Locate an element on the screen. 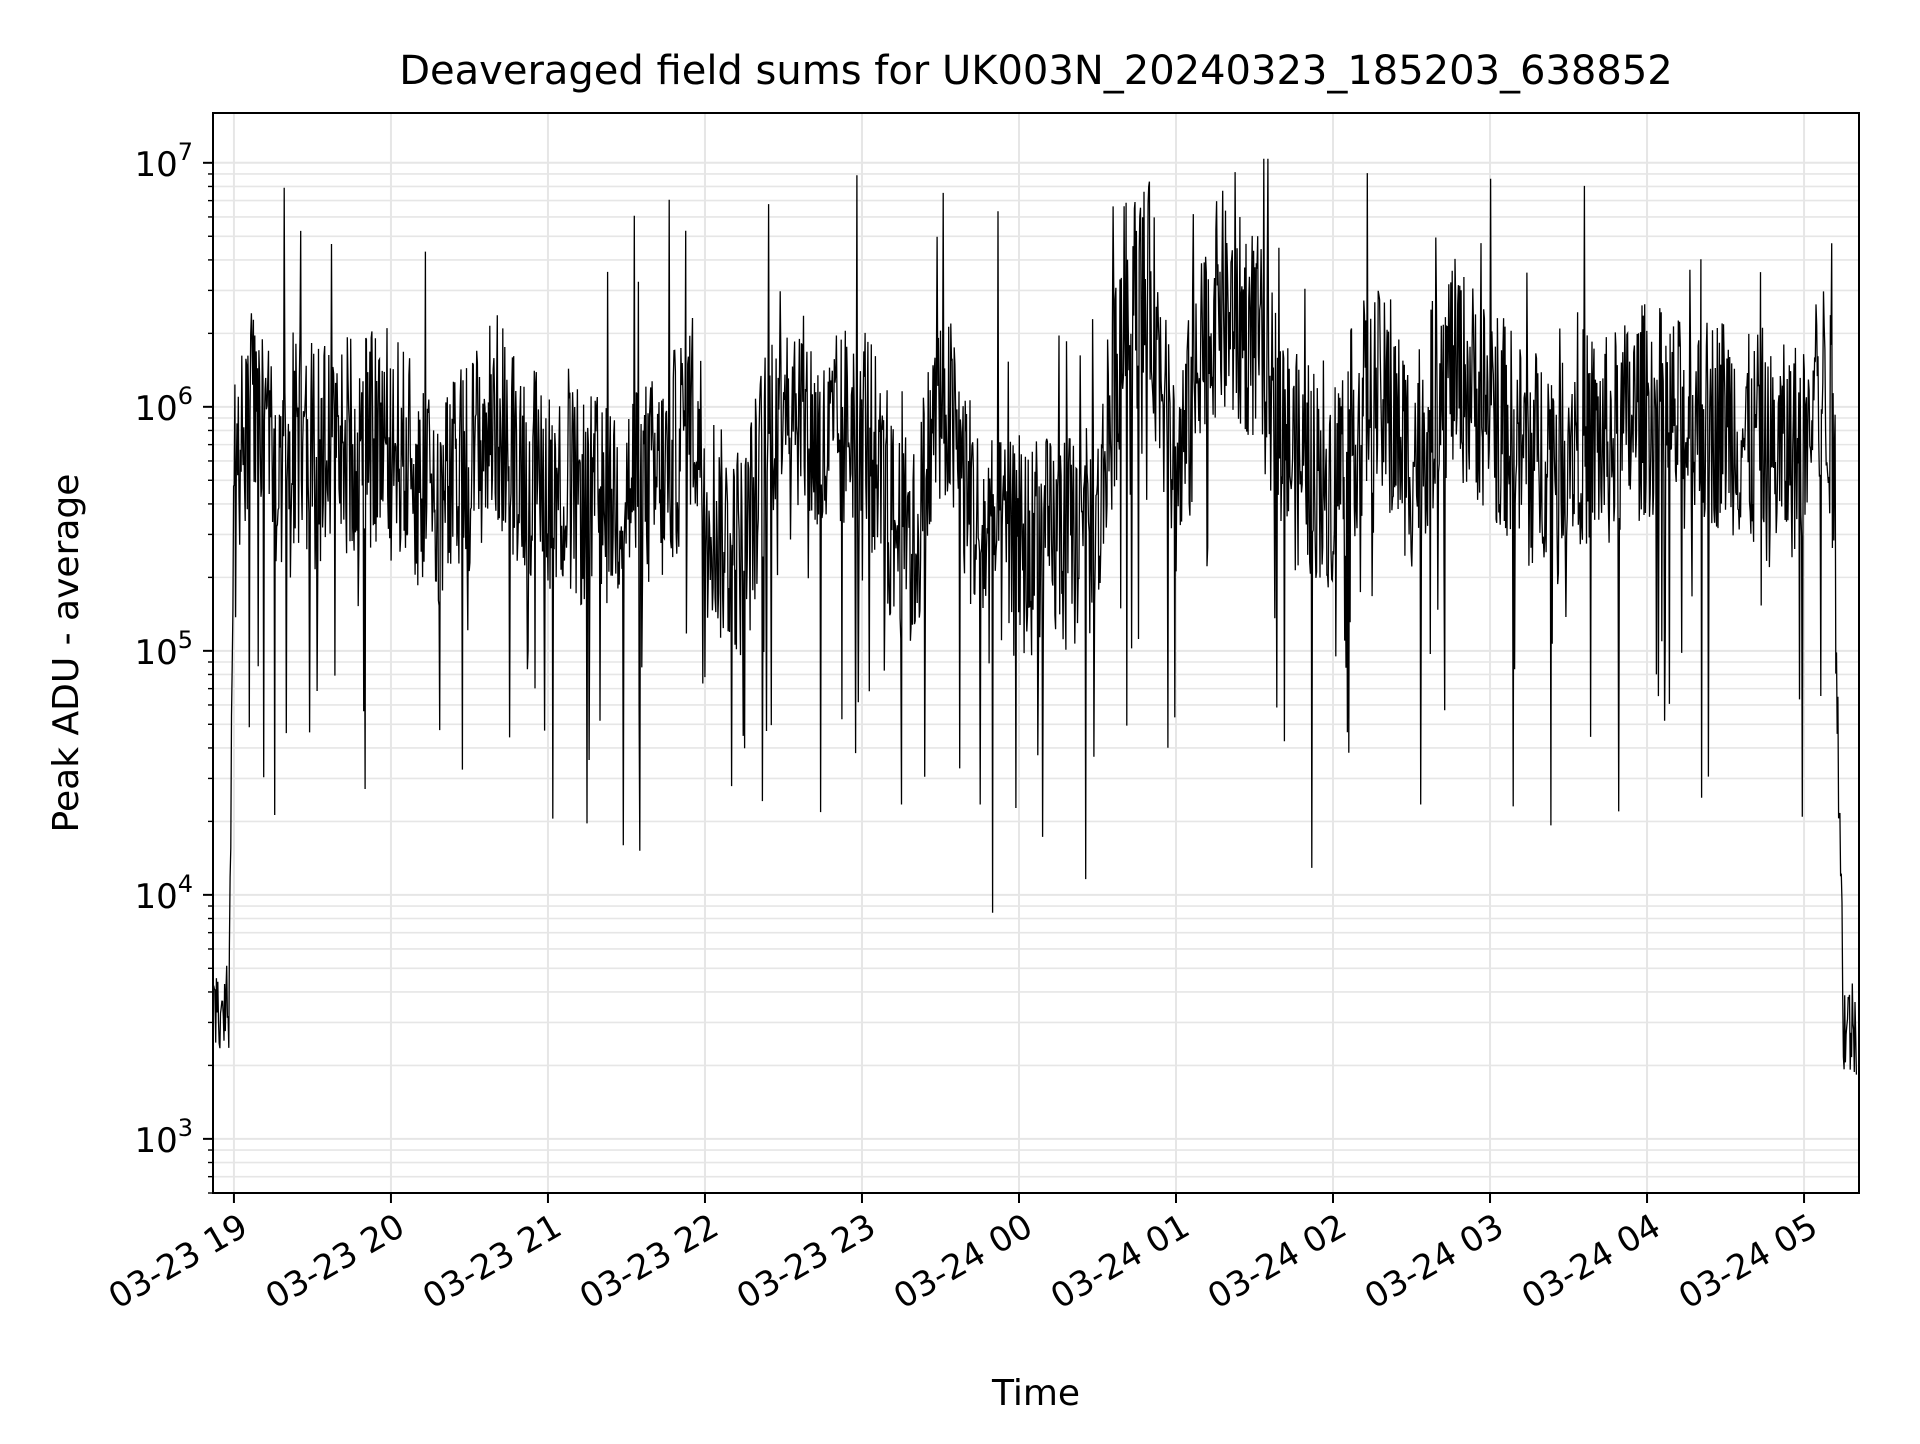 The width and height of the screenshot is (1920, 1444). y-tick-exponent: 7 is located at coordinates (185, 152).